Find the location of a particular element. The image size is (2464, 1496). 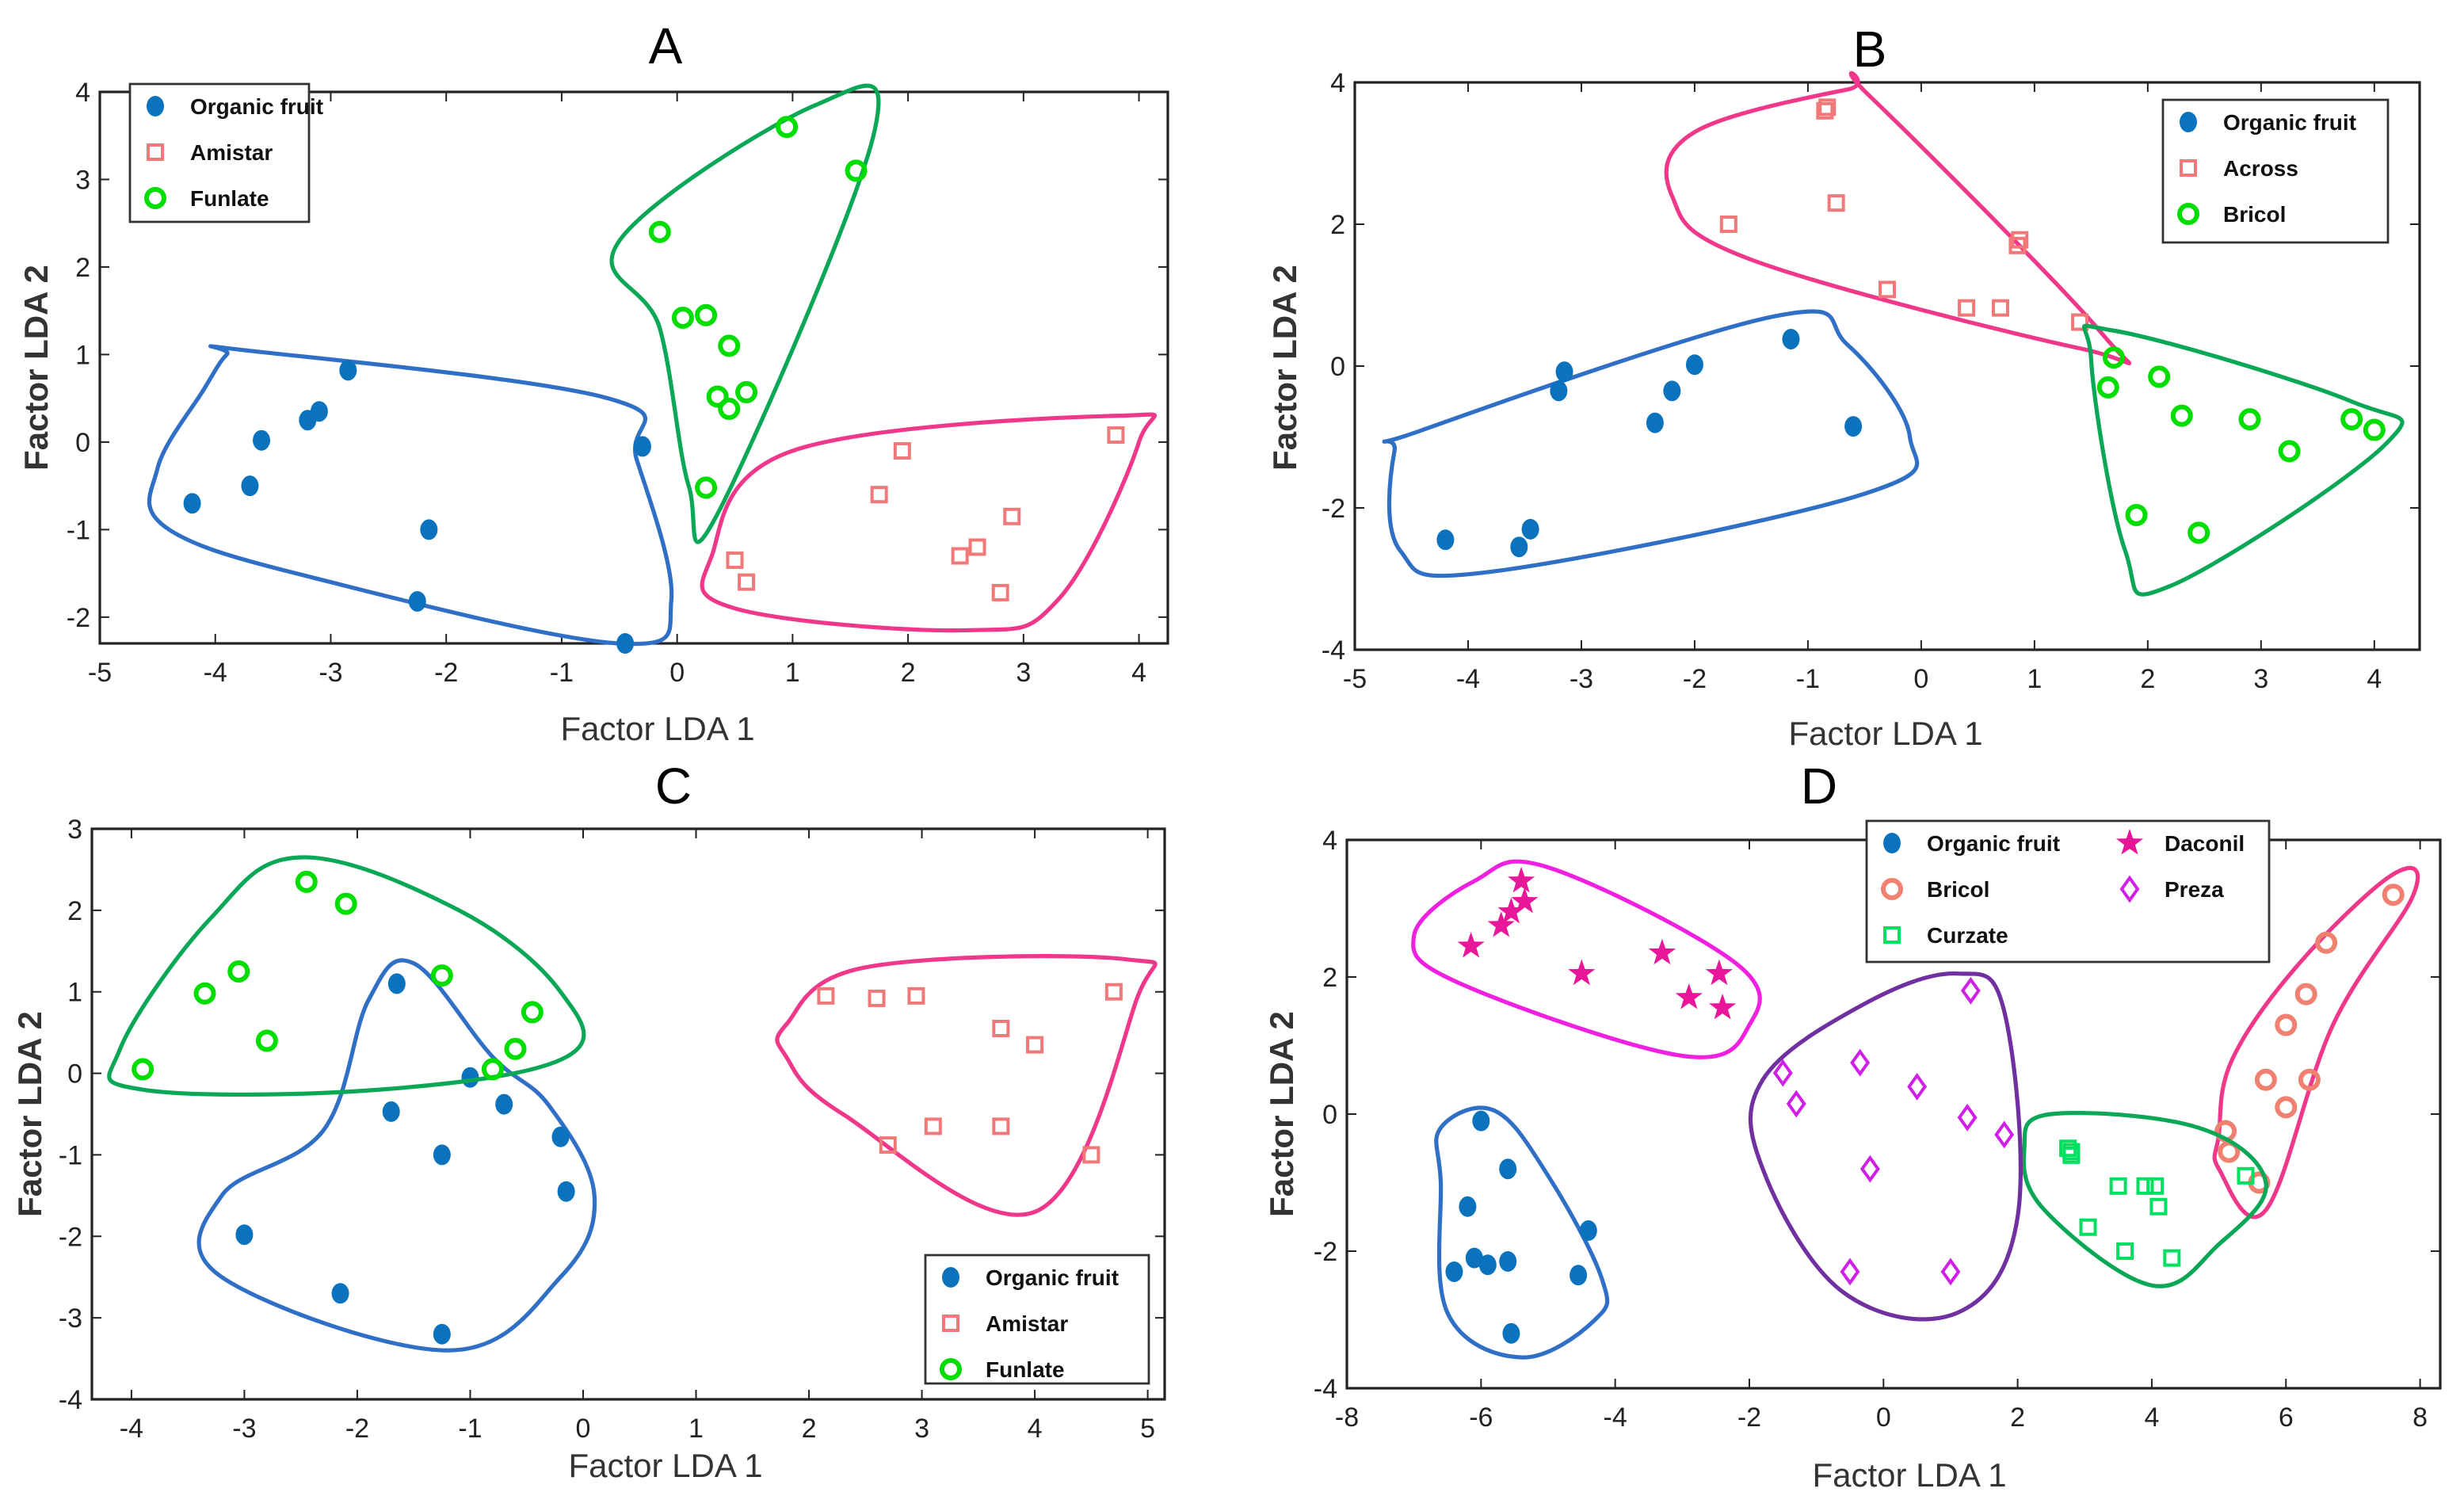

x-tick-label: -8 is located at coordinates (1347, 1417).